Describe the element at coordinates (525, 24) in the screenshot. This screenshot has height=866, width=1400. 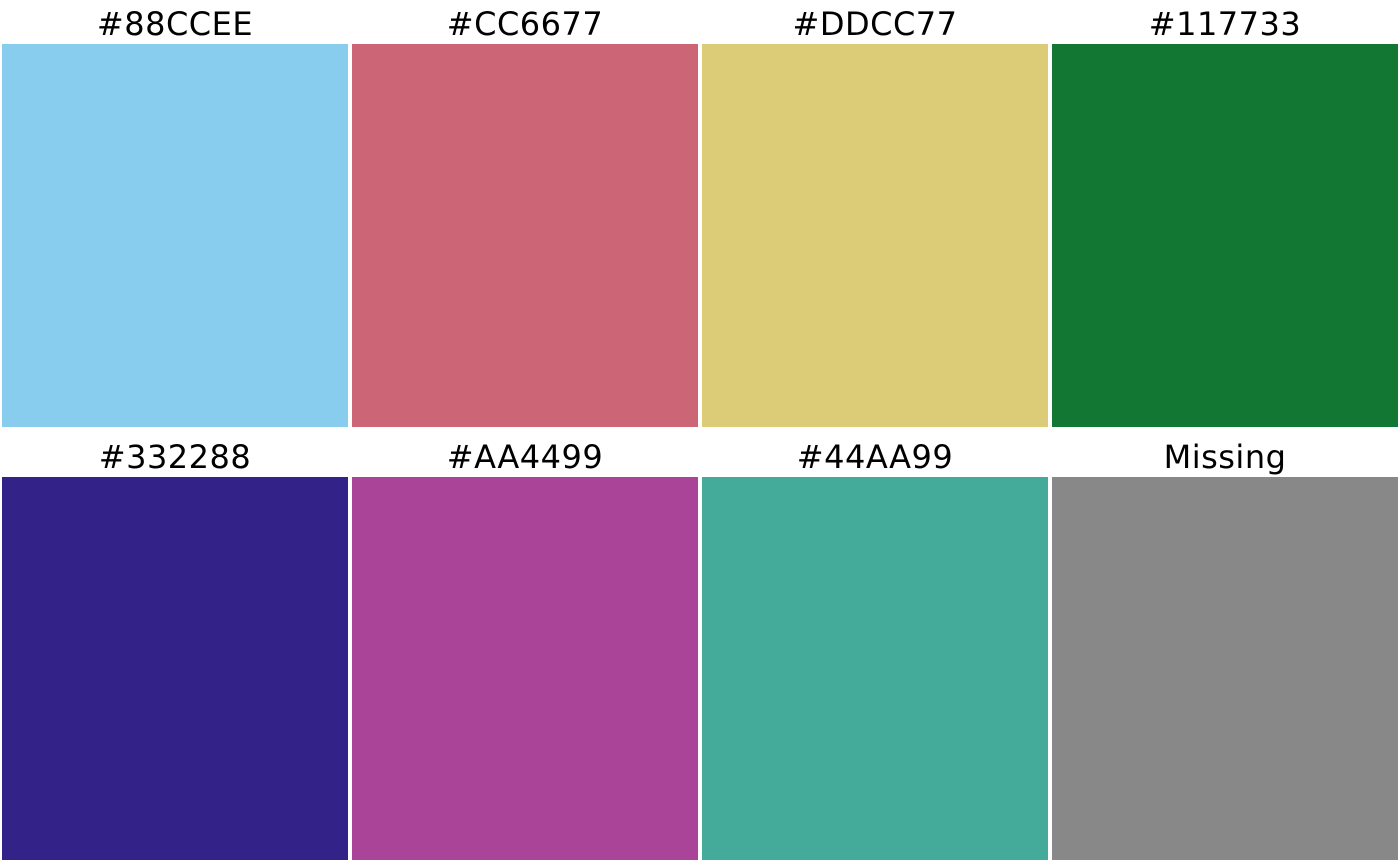
I see `swatch-label: #CC6677` at that location.